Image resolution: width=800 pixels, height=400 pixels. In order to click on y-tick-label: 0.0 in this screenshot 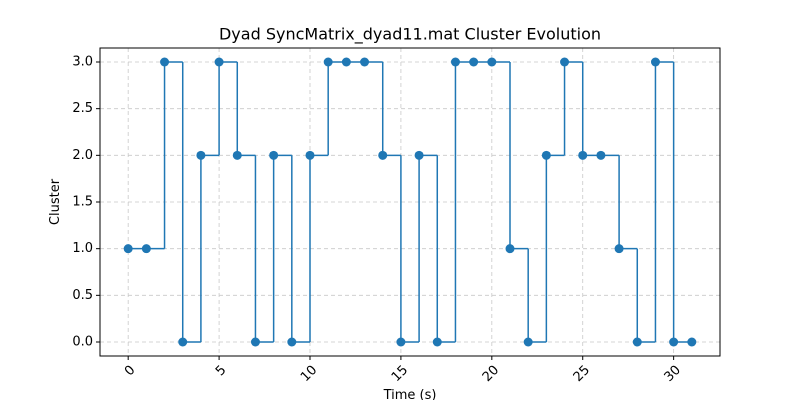, I will do `click(82, 342)`.